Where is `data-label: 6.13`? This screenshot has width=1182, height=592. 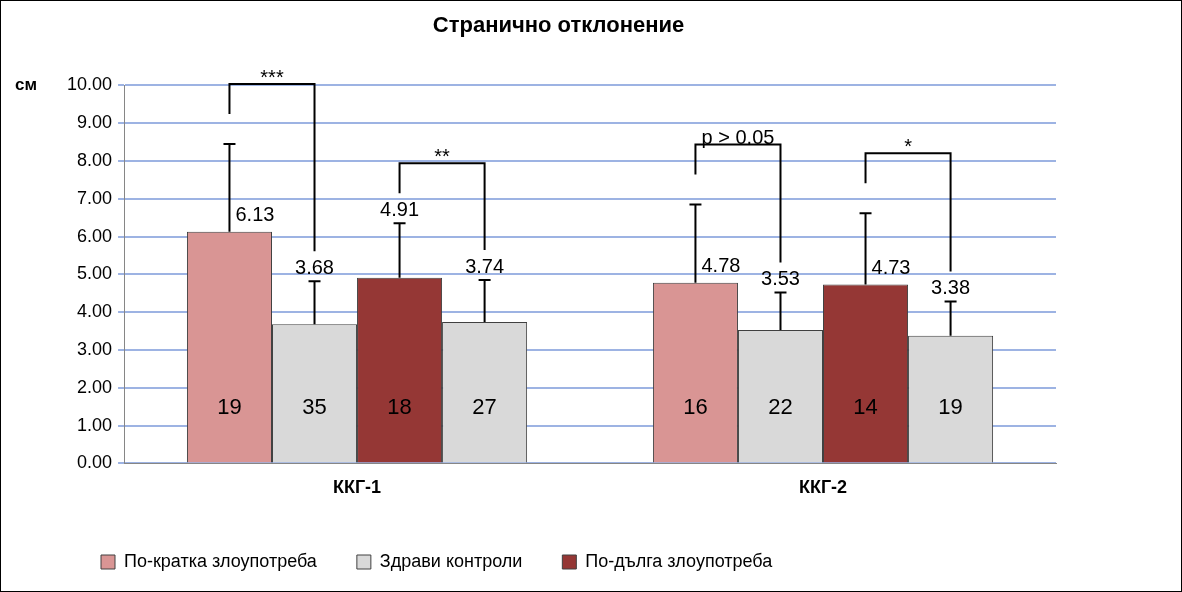 data-label: 6.13 is located at coordinates (255, 214).